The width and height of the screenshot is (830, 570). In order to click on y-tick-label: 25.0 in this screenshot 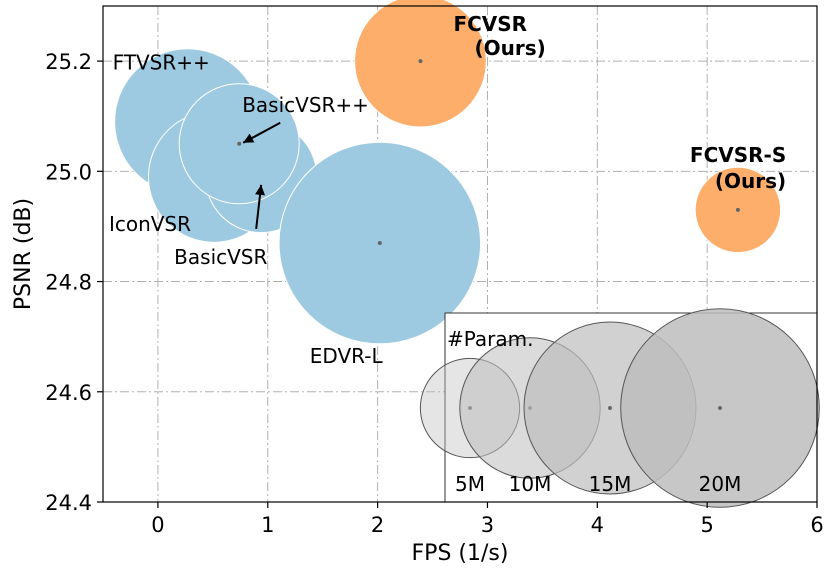, I will do `click(68, 172)`.